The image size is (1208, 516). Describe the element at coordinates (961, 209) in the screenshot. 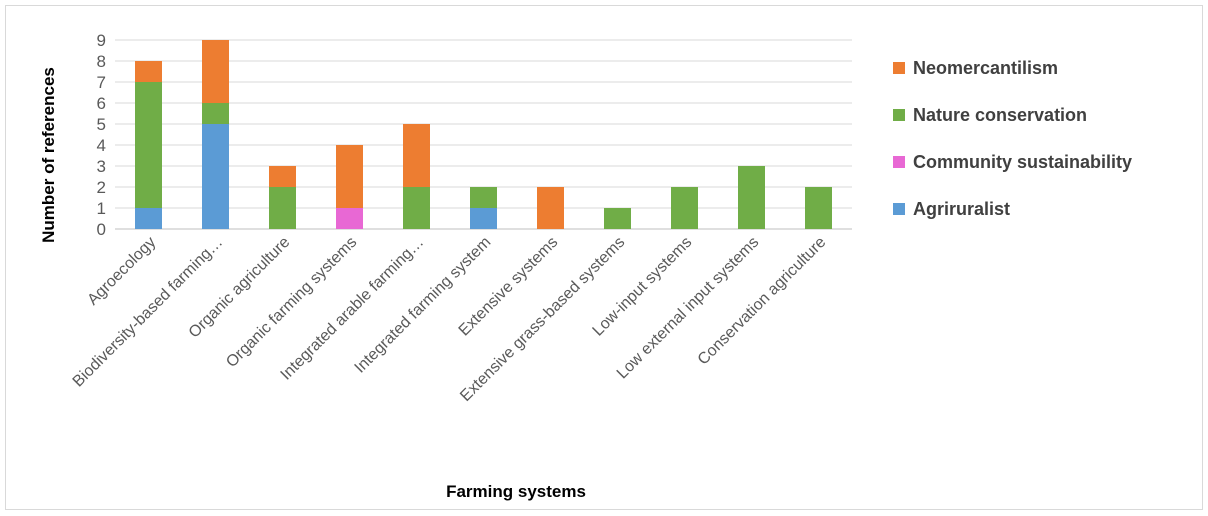

I see `legend-label: Agriruralist` at that location.